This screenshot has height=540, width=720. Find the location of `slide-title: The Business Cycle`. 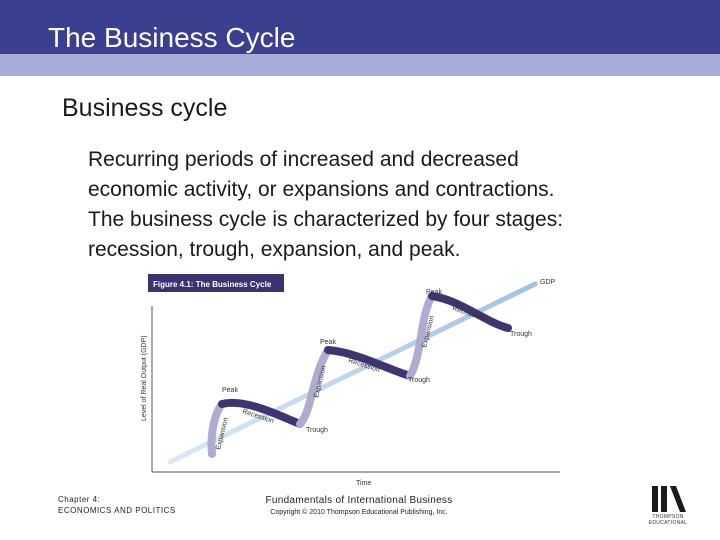

slide-title: The Business Cycle is located at coordinates (172, 37).